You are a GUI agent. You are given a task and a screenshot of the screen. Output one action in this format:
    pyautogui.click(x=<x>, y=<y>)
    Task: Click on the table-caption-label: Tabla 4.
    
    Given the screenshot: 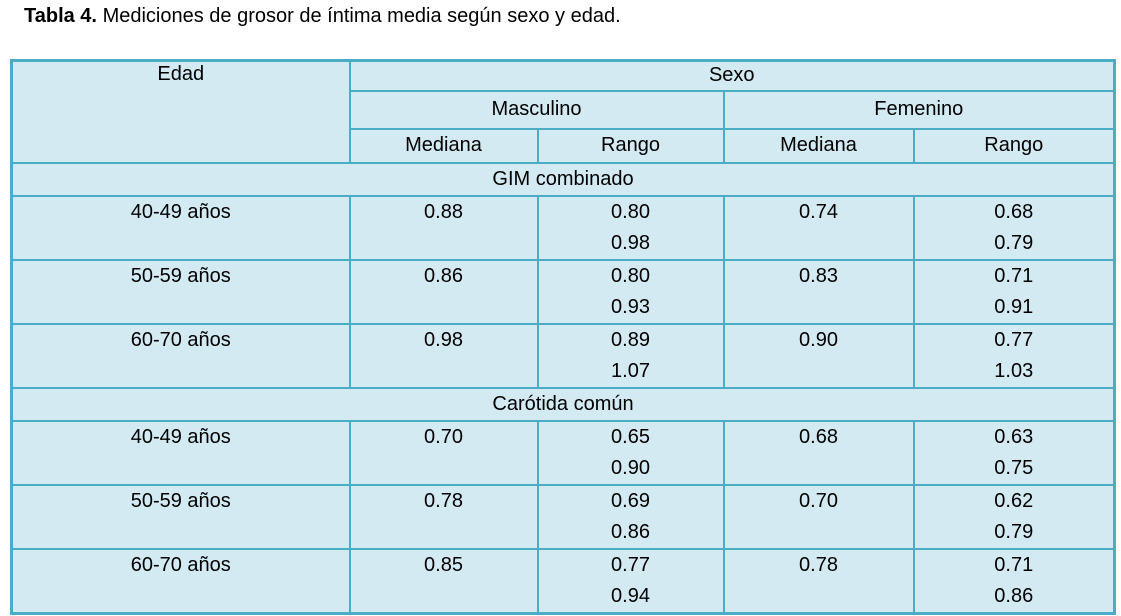 What is the action you would take?
    pyautogui.click(x=60, y=16)
    